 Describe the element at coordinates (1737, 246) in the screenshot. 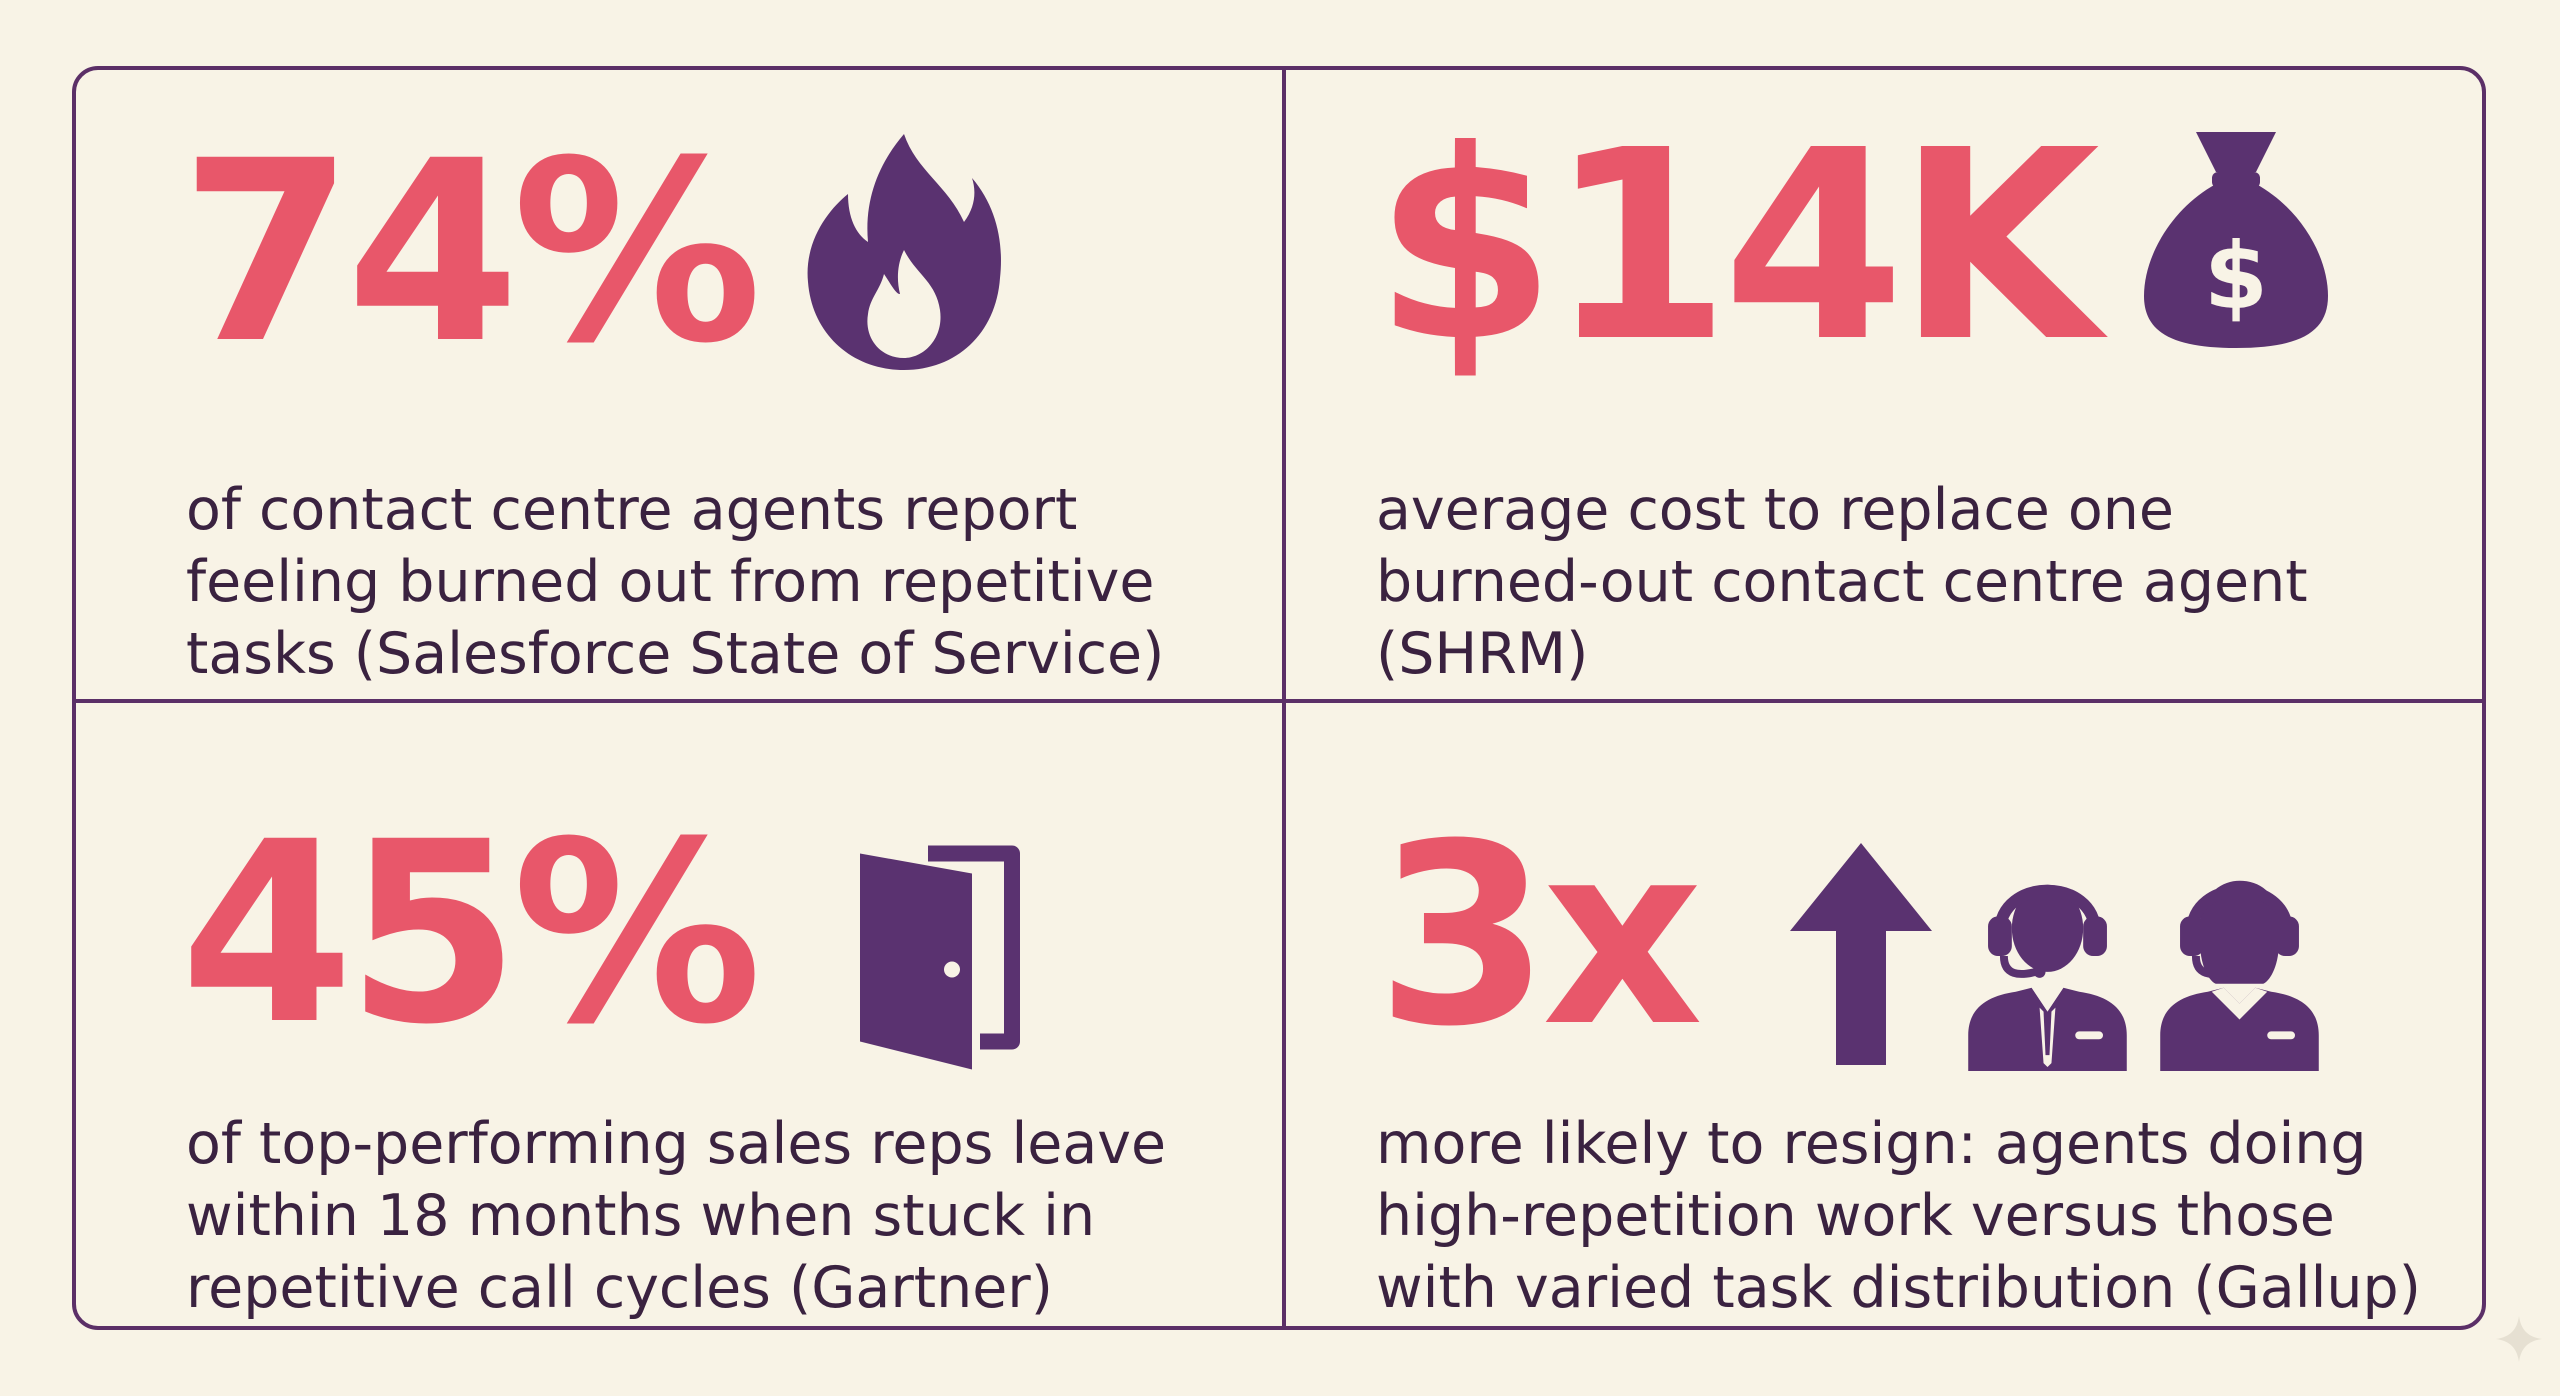

I see `stat-value: $14K` at that location.